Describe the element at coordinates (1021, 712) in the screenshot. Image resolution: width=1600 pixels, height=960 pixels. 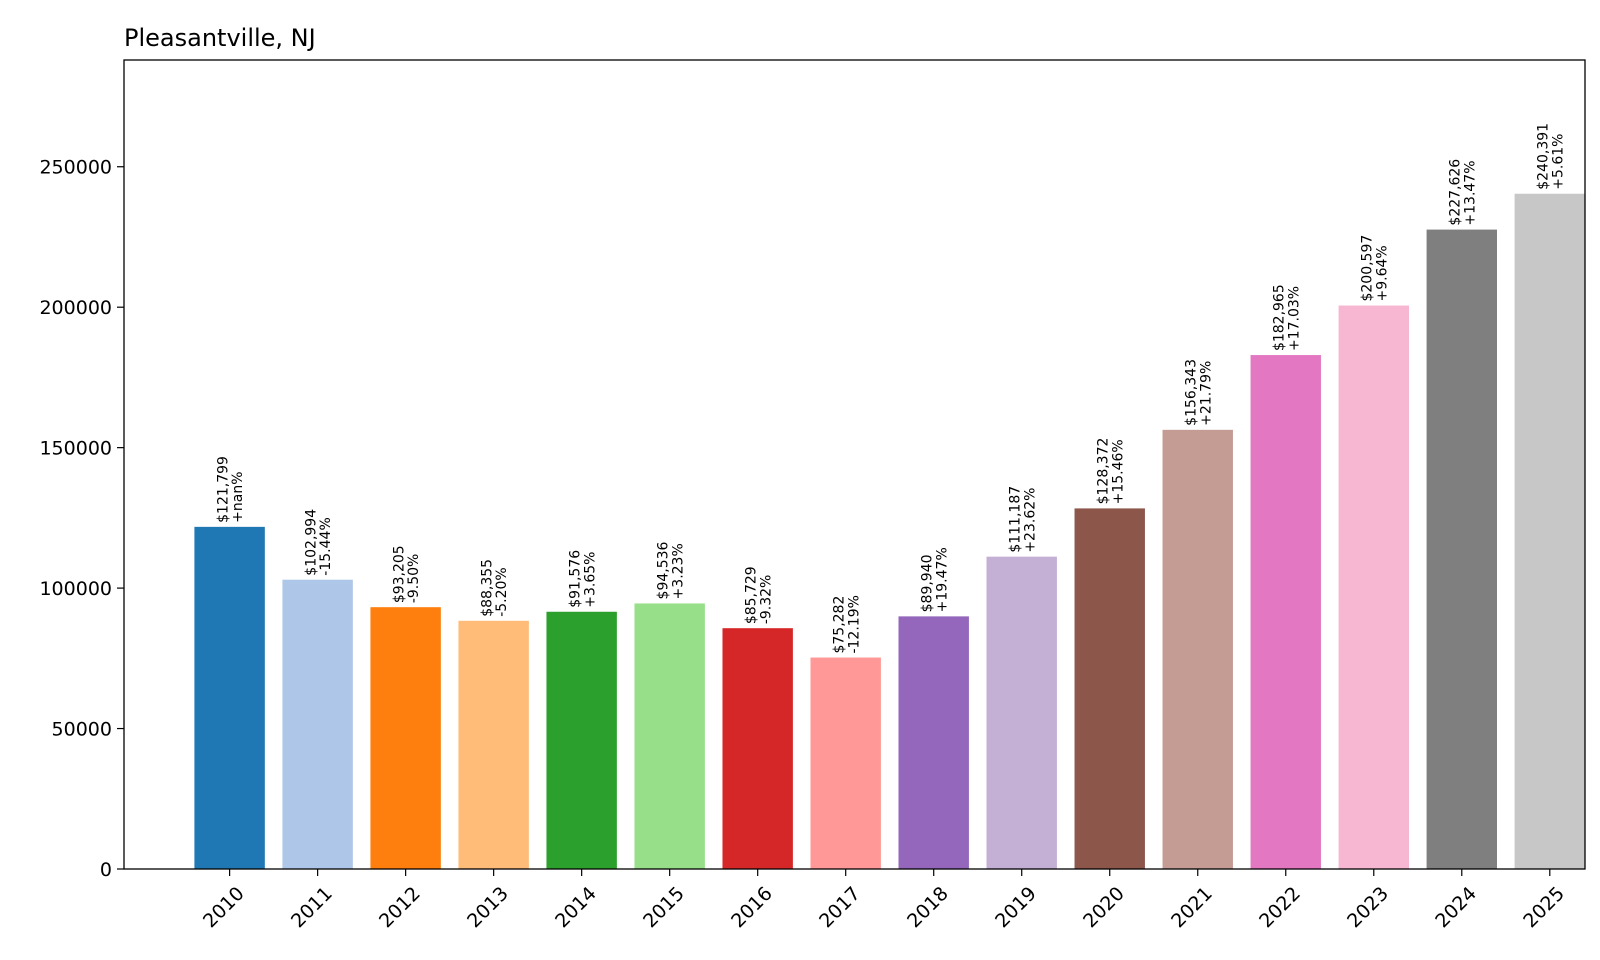
I see `bar-2019` at that location.